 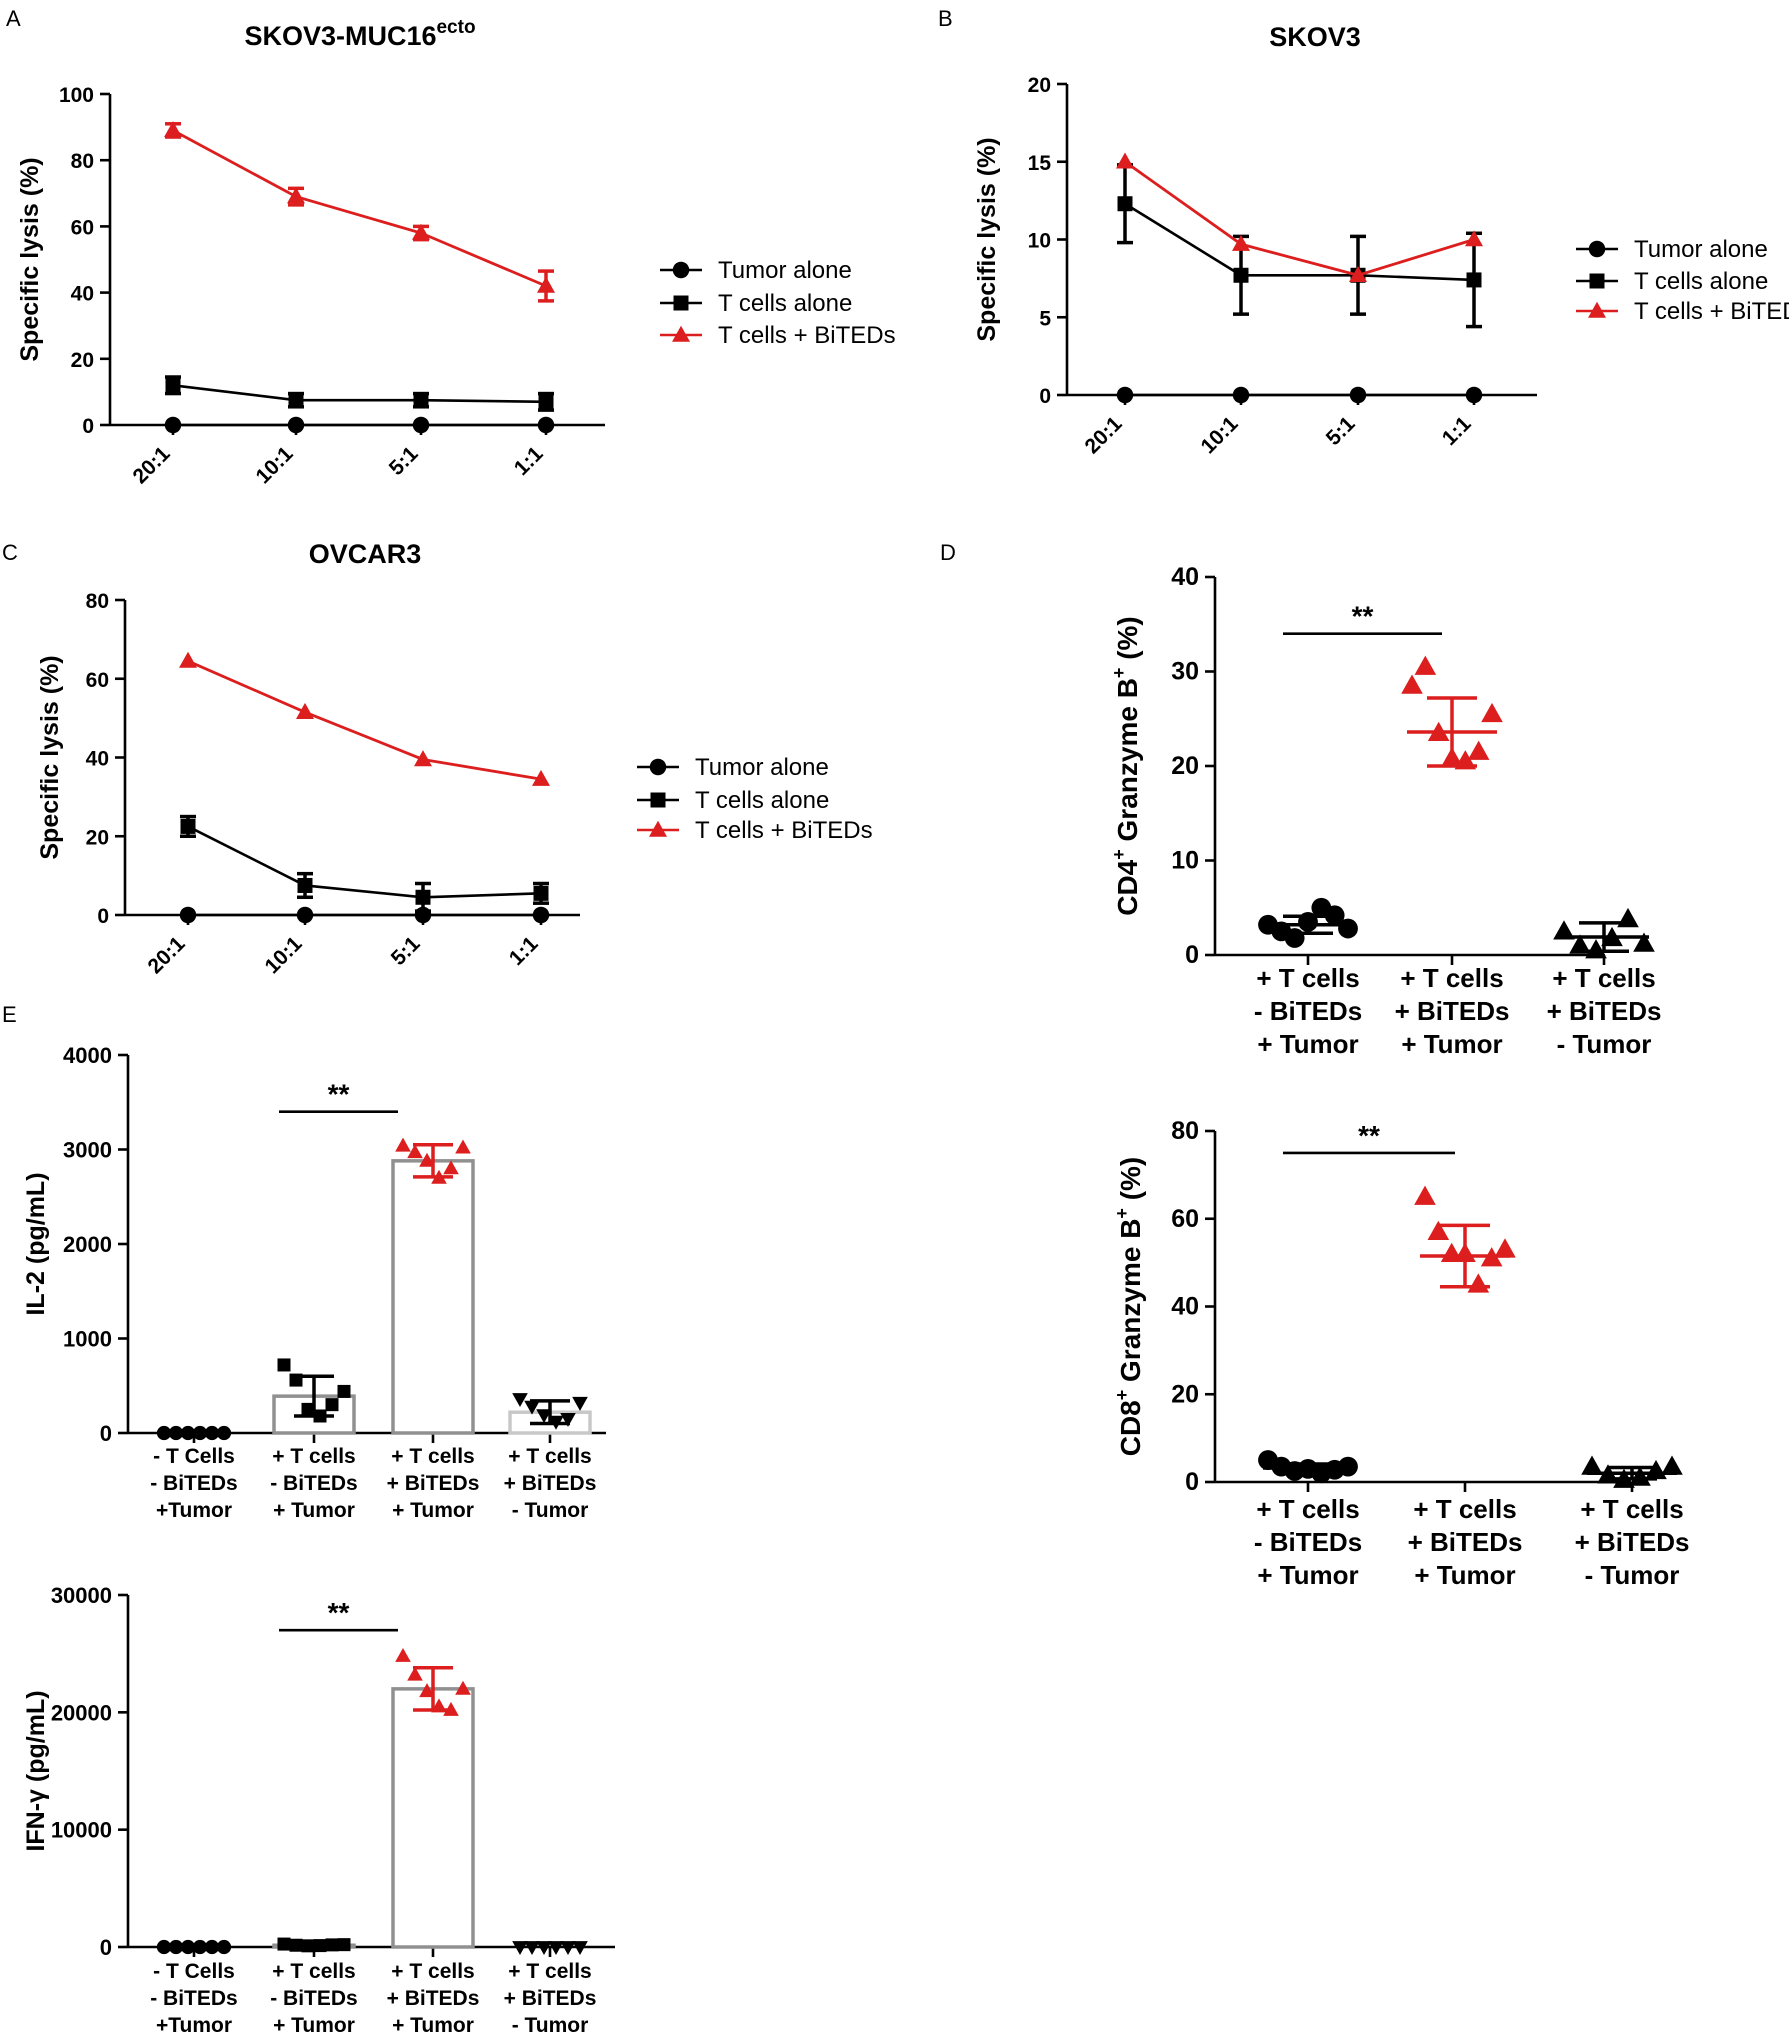 I want to click on chart-title: OVCAR3, so click(x=365, y=554).